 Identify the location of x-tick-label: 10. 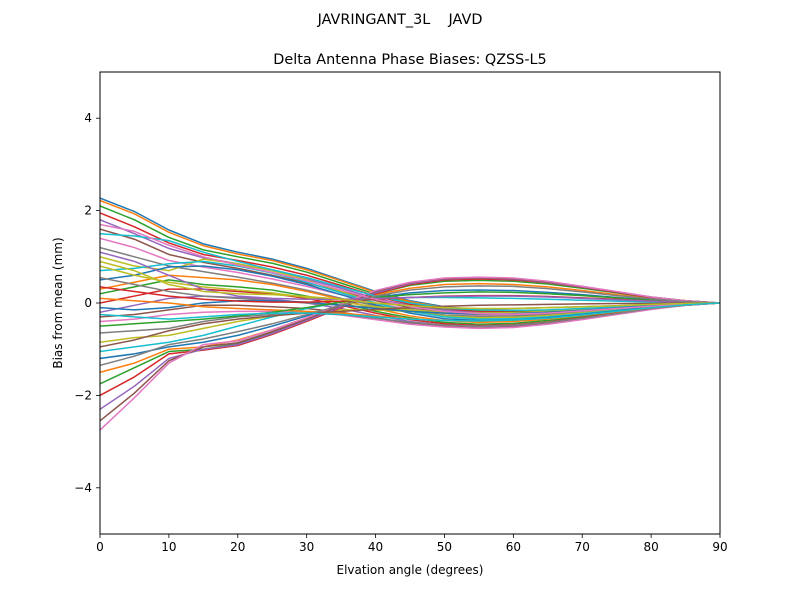
(168, 547).